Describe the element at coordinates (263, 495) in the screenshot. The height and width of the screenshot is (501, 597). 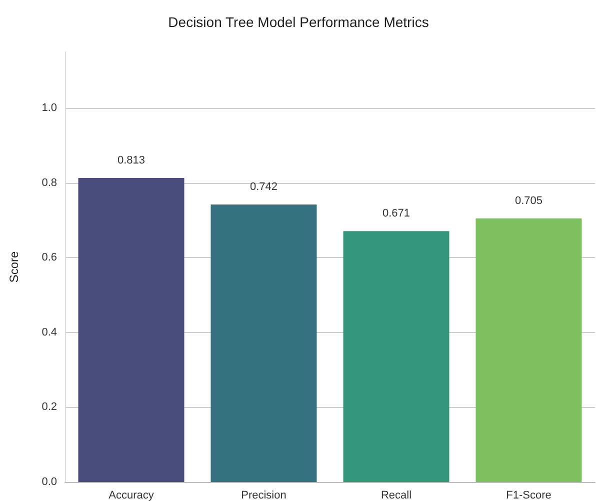
I see `x-tick-label: Precision` at that location.